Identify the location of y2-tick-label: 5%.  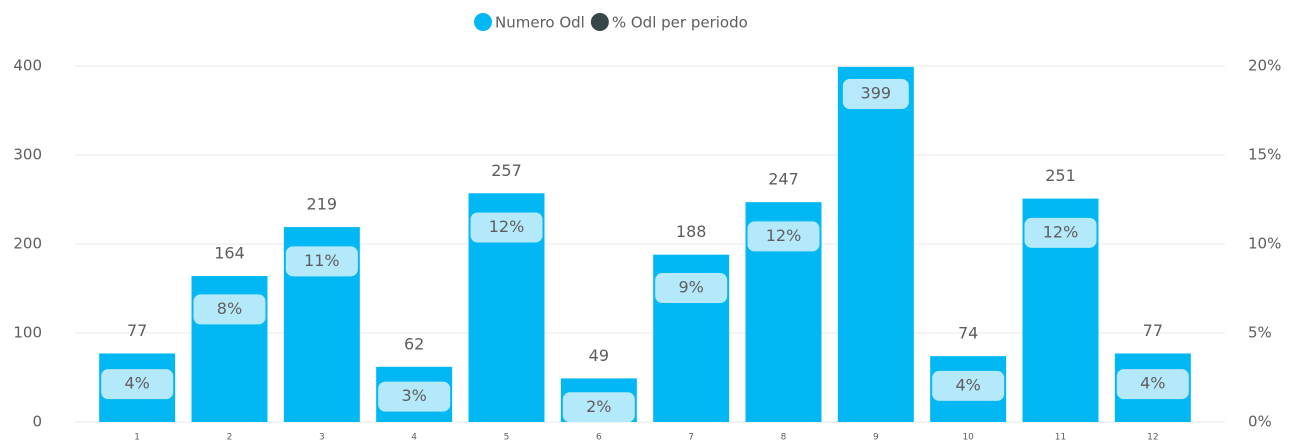
(1260, 333).